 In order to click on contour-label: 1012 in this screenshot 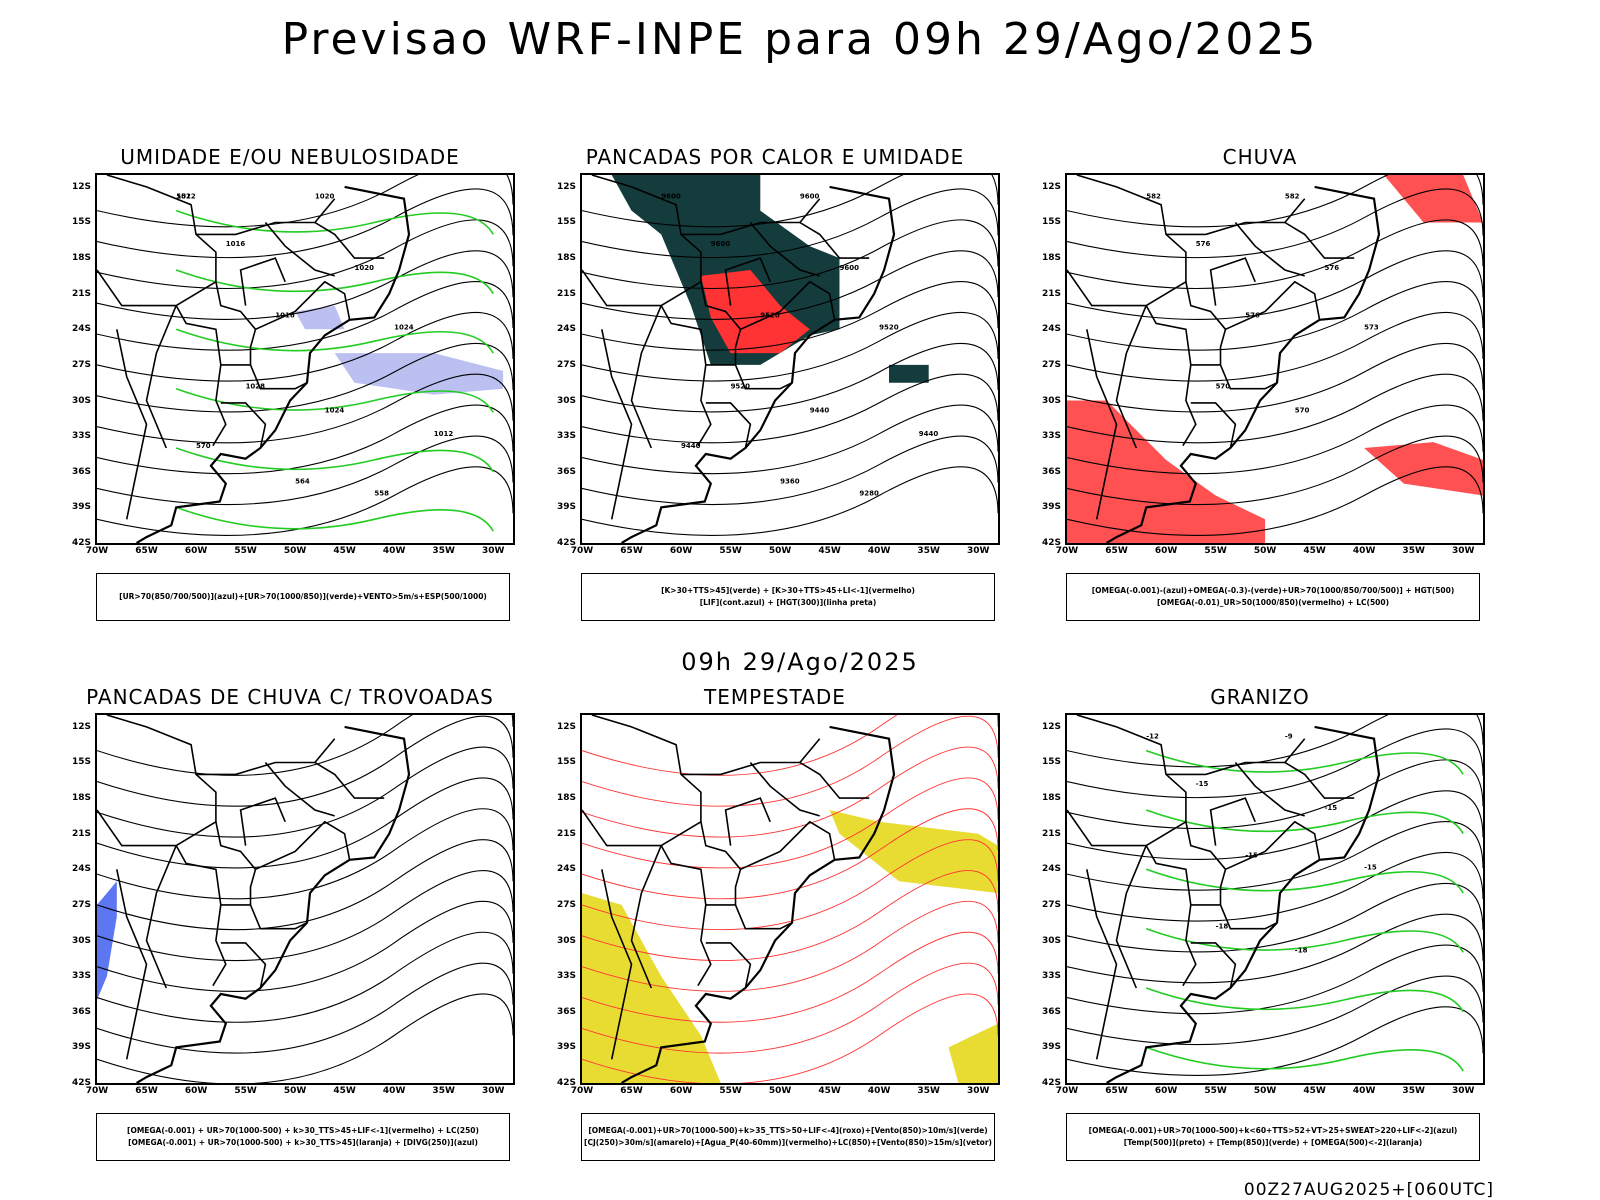, I will do `click(186, 197)`.